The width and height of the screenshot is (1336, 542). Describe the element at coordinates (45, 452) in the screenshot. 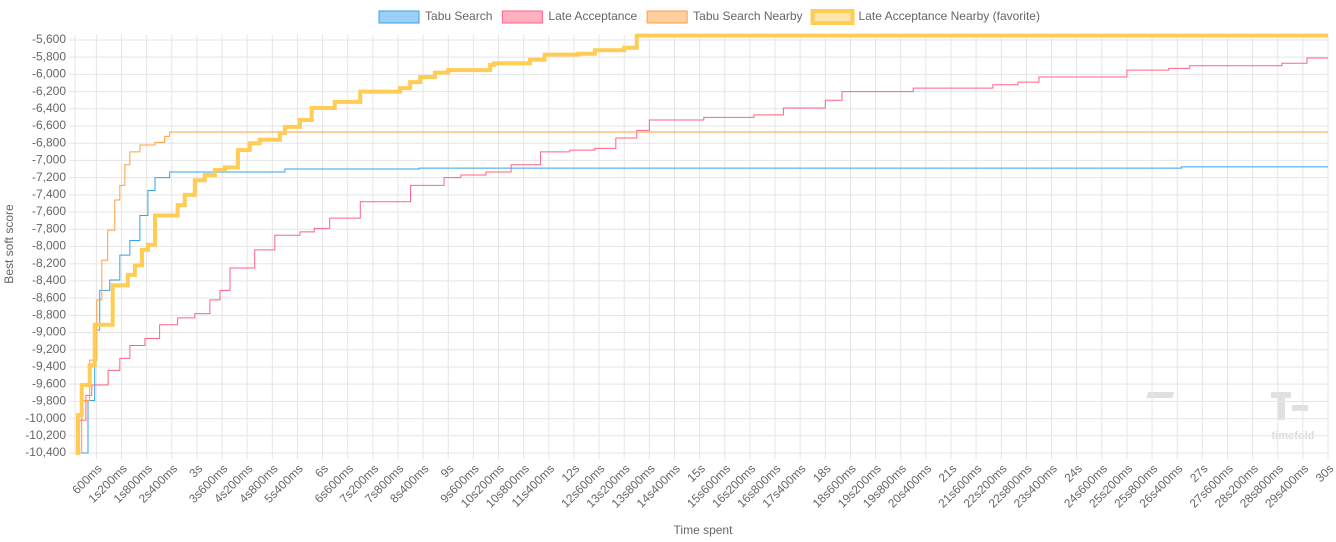

I see `y-tick-label: -10,400` at that location.